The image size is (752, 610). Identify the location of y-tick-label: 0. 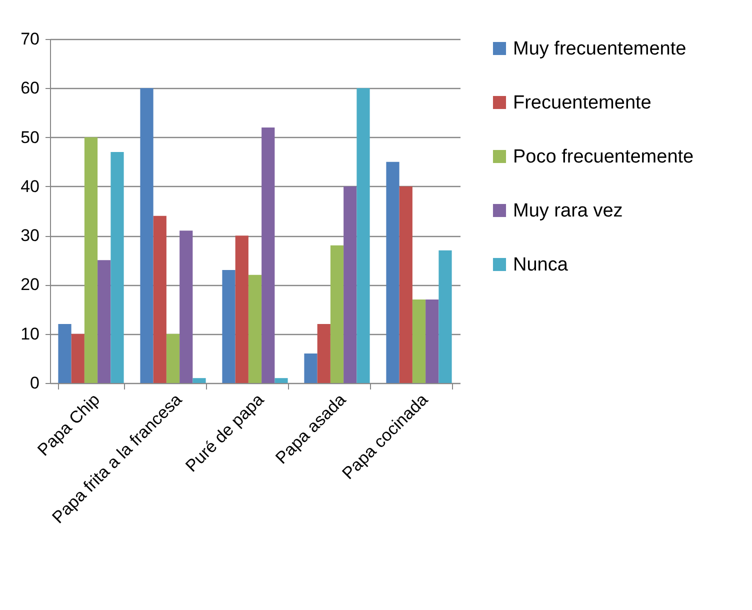
(35, 383).